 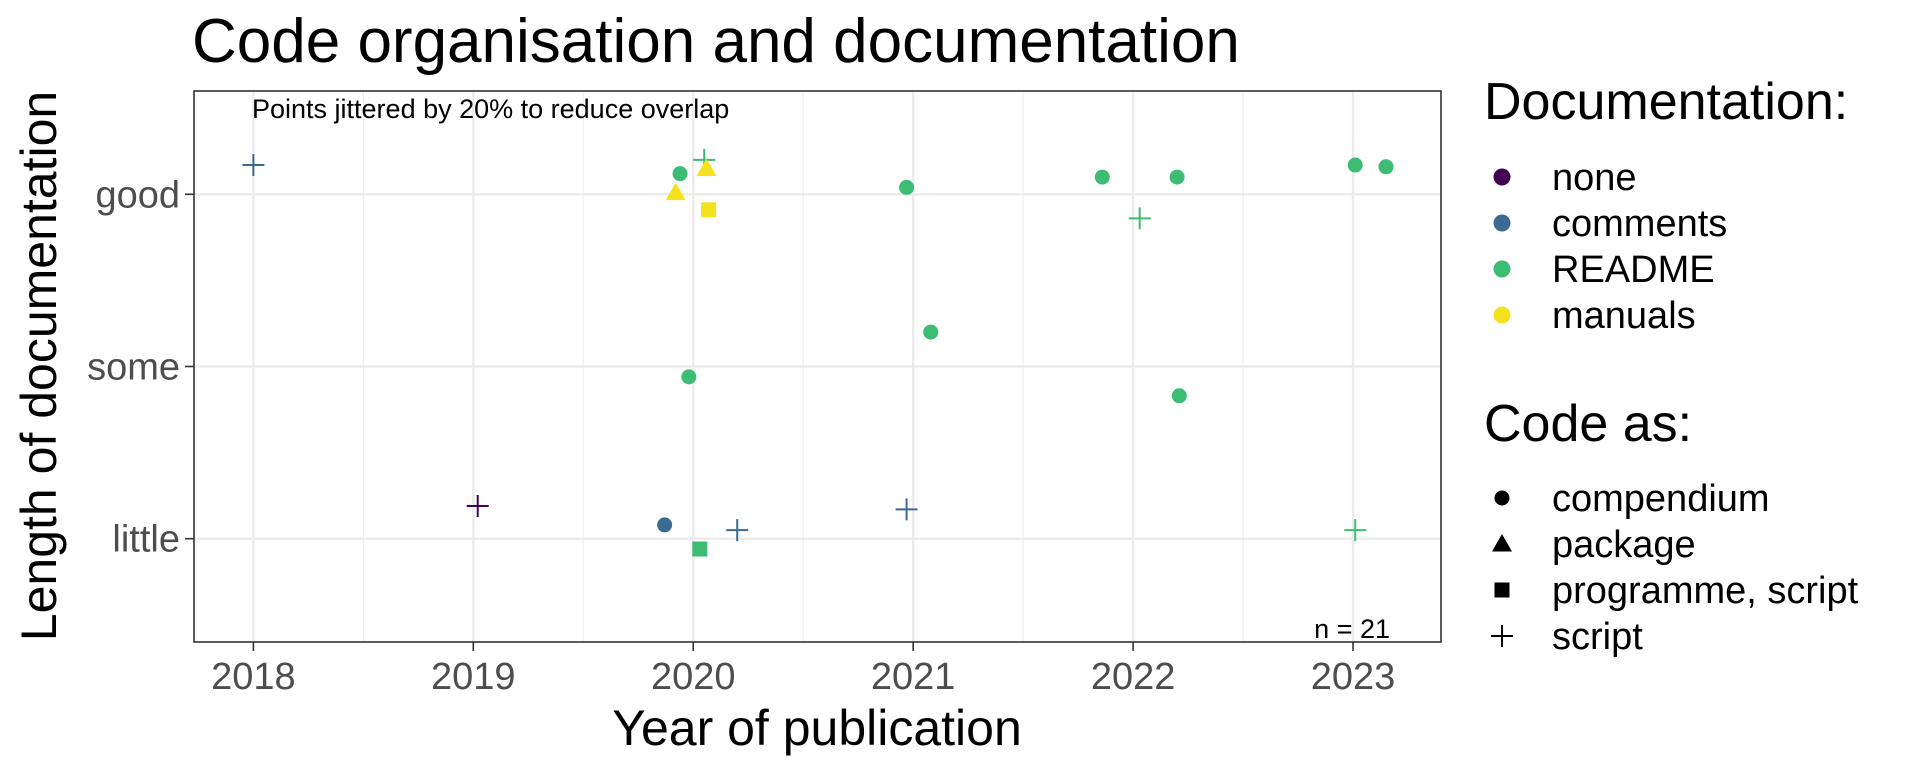 I want to click on x-tick-label: 2023, so click(x=1353, y=677).